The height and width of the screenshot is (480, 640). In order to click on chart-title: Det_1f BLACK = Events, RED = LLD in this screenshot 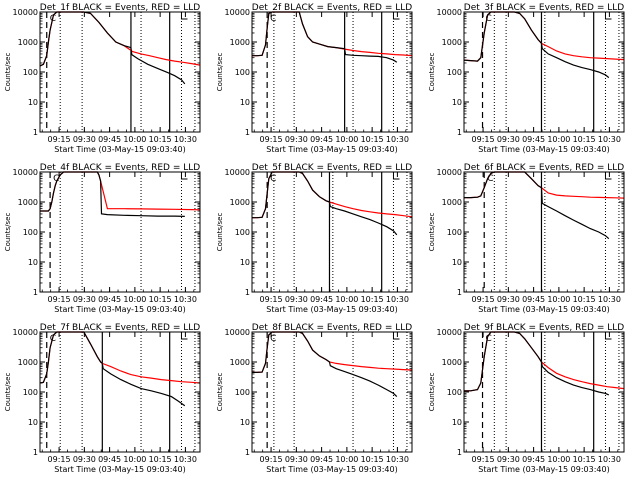, I will do `click(120, 8)`.